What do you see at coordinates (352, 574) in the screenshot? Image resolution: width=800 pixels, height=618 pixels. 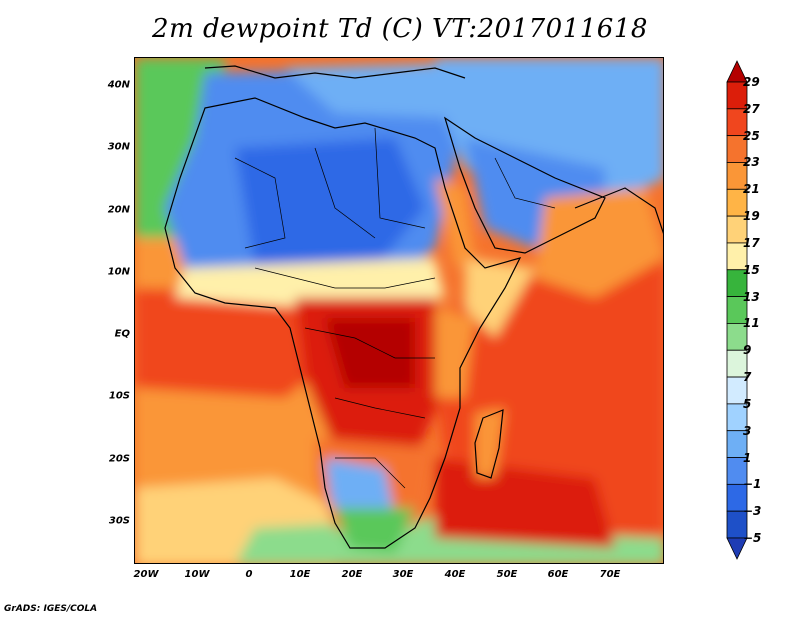 I see `x-tick-label: 20E` at bounding box center [352, 574].